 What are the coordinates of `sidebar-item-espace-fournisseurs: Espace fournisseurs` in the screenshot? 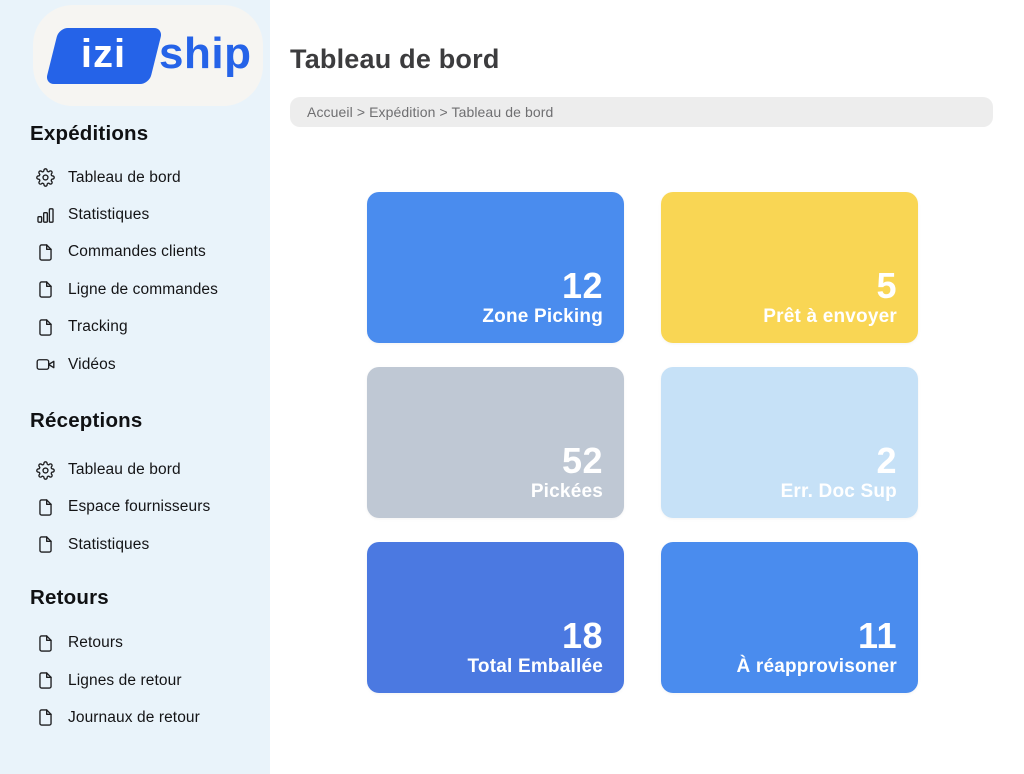 It's located at (135, 507).